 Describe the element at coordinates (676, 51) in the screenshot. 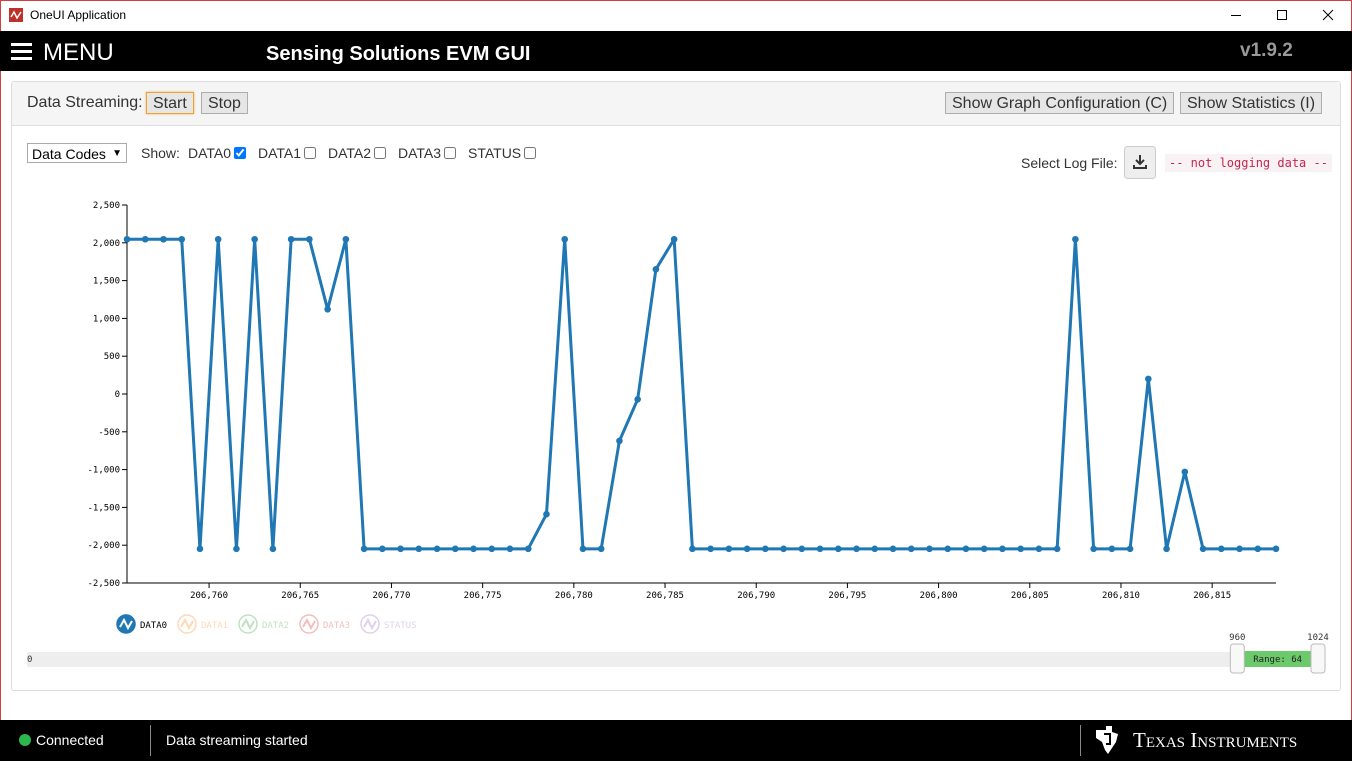

I see `header-bar` at that location.